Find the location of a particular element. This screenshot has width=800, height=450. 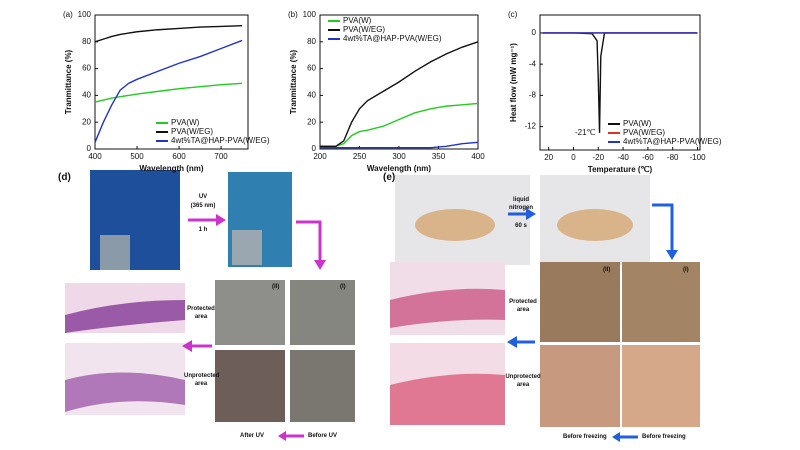

y-tick-label: -8 is located at coordinates (533, 94).